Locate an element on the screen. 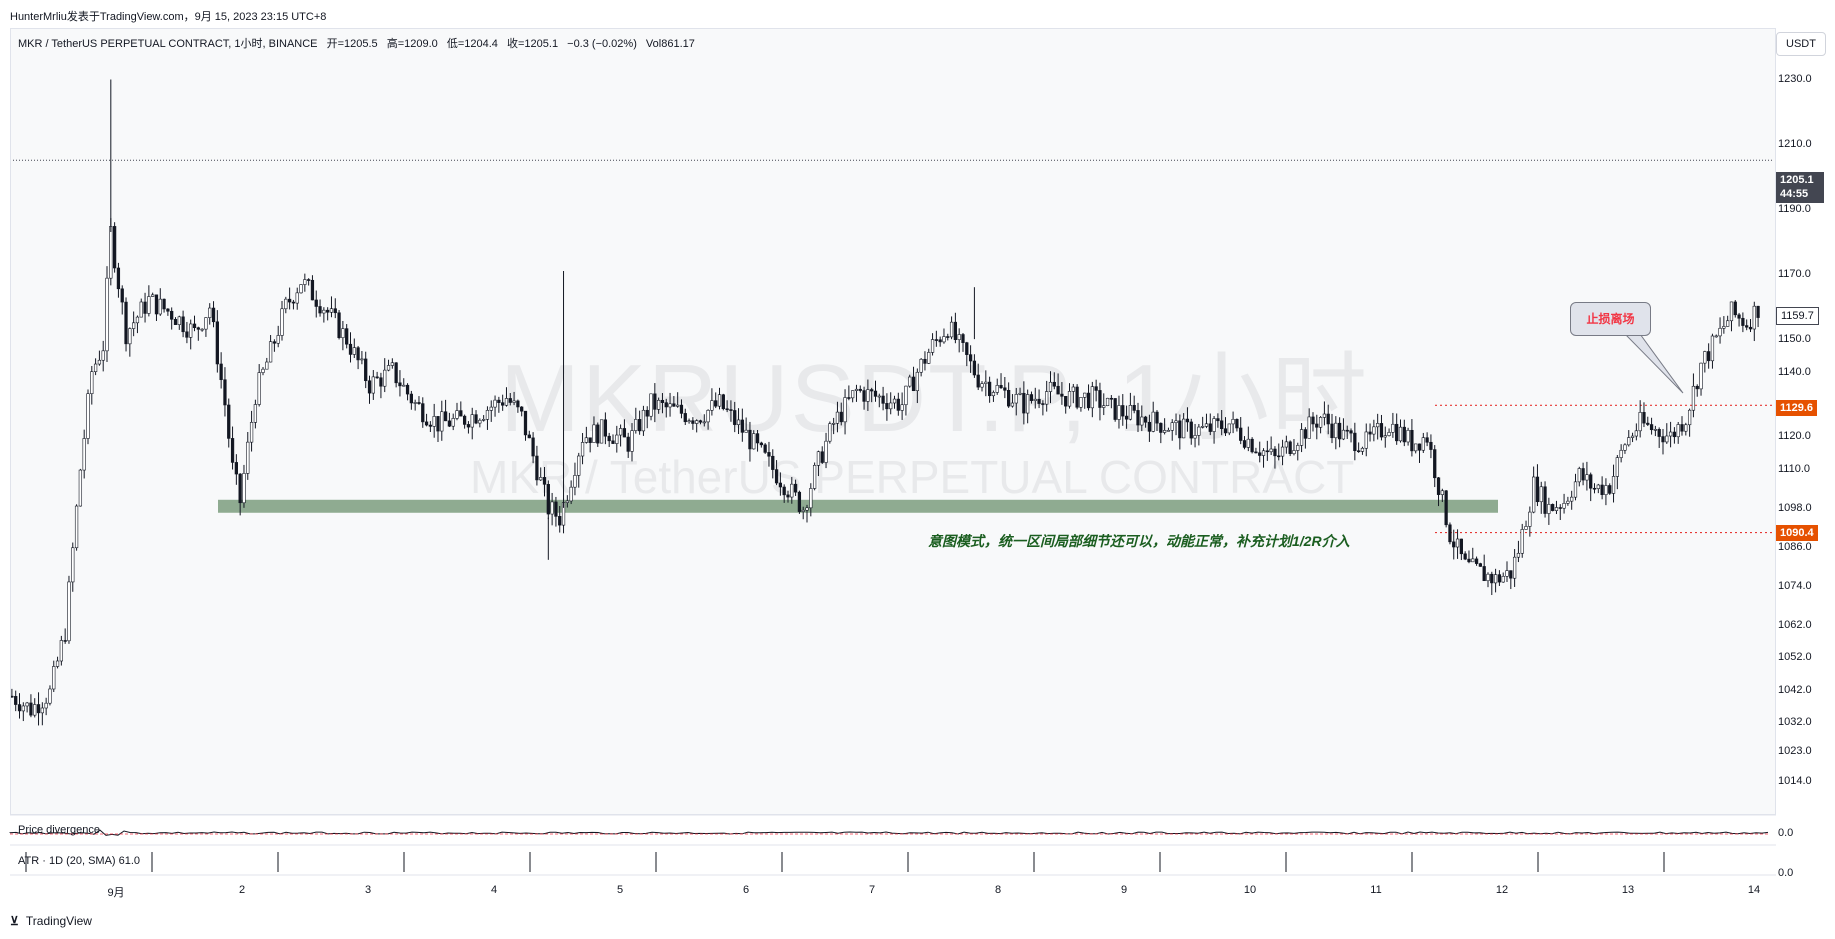 Image resolution: width=1835 pixels, height=939 pixels. currency-button: USDT is located at coordinates (1801, 44).